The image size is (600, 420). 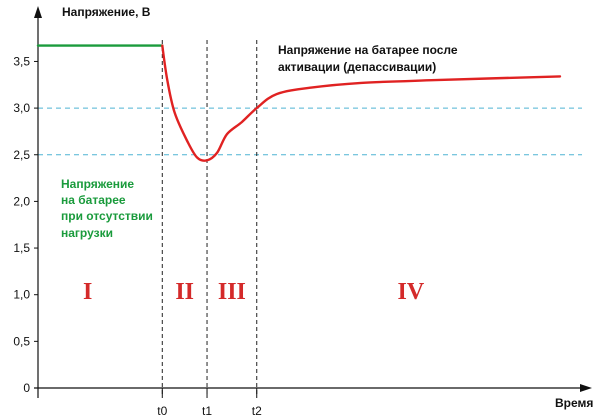 I want to click on x-tick-label: t1, so click(x=207, y=411).